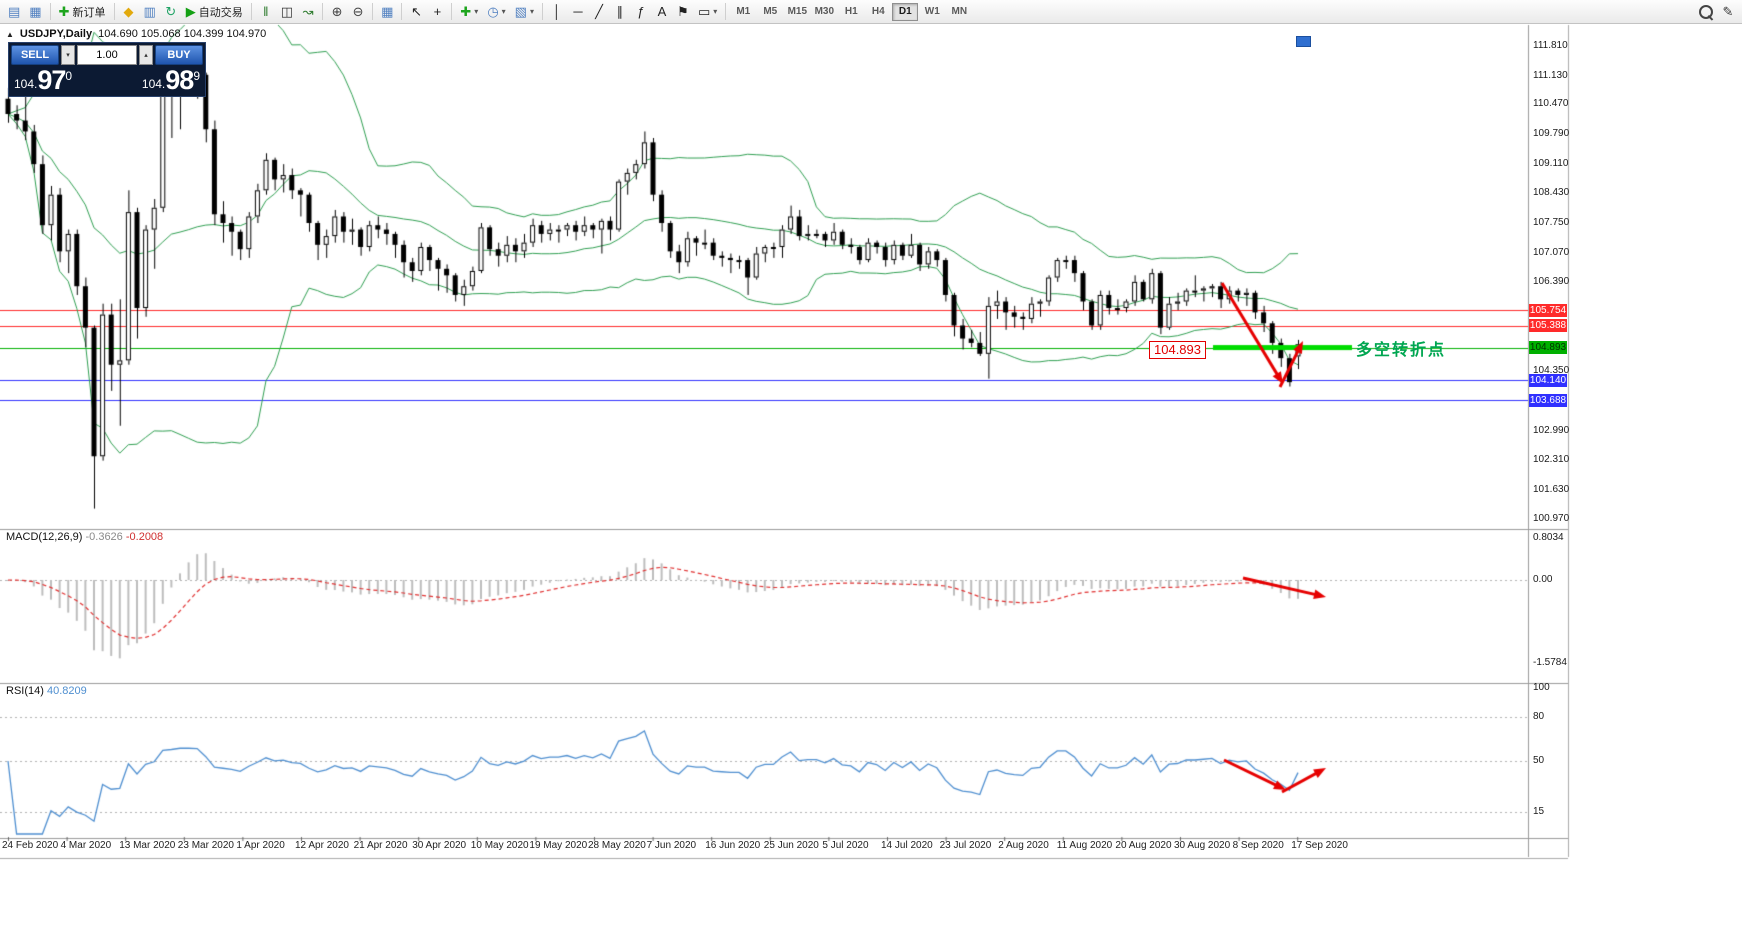  Describe the element at coordinates (824, 12) in the screenshot. I see `timeframe-m30: M30` at that location.